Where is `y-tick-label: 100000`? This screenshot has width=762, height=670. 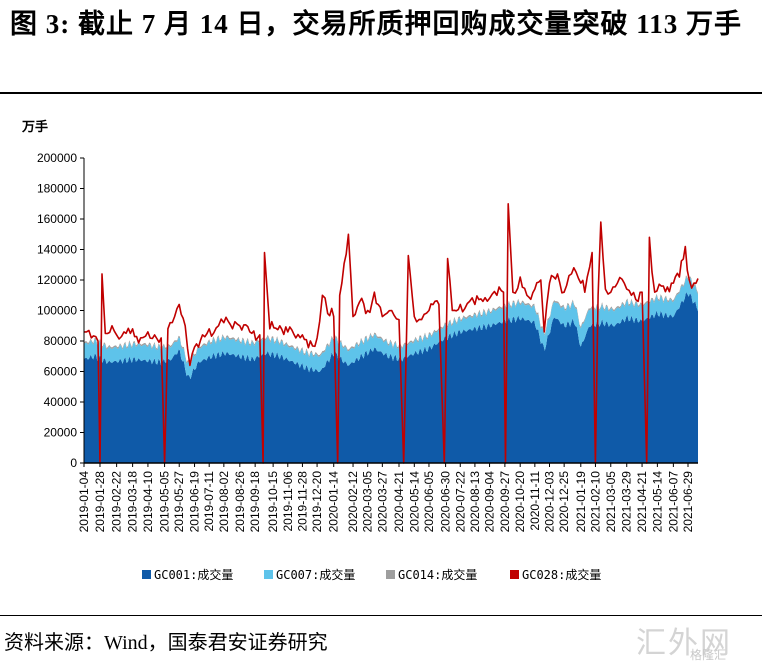
y-tick-label: 100000 is located at coordinates (57, 311).